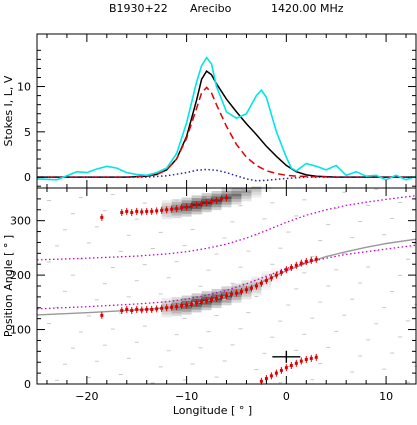 The height and width of the screenshot is (425, 417). What do you see at coordinates (307, 8) in the screenshot?
I see `header-frequency: 1420.00 MHz` at bounding box center [307, 8].